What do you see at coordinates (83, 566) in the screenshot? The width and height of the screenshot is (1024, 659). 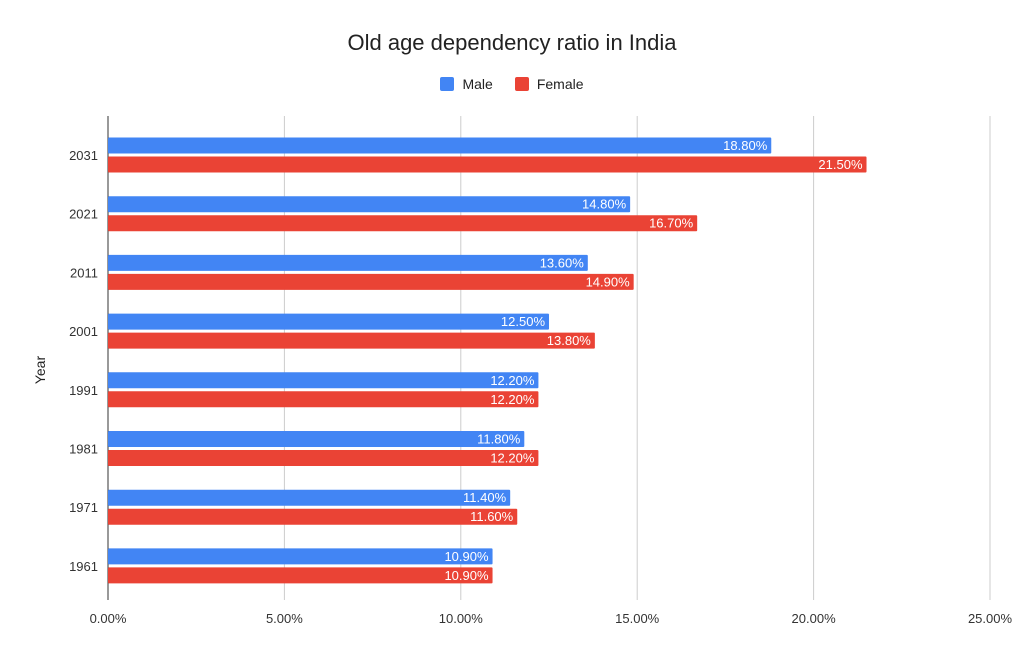 I see `y-tick-label: 1961` at bounding box center [83, 566].